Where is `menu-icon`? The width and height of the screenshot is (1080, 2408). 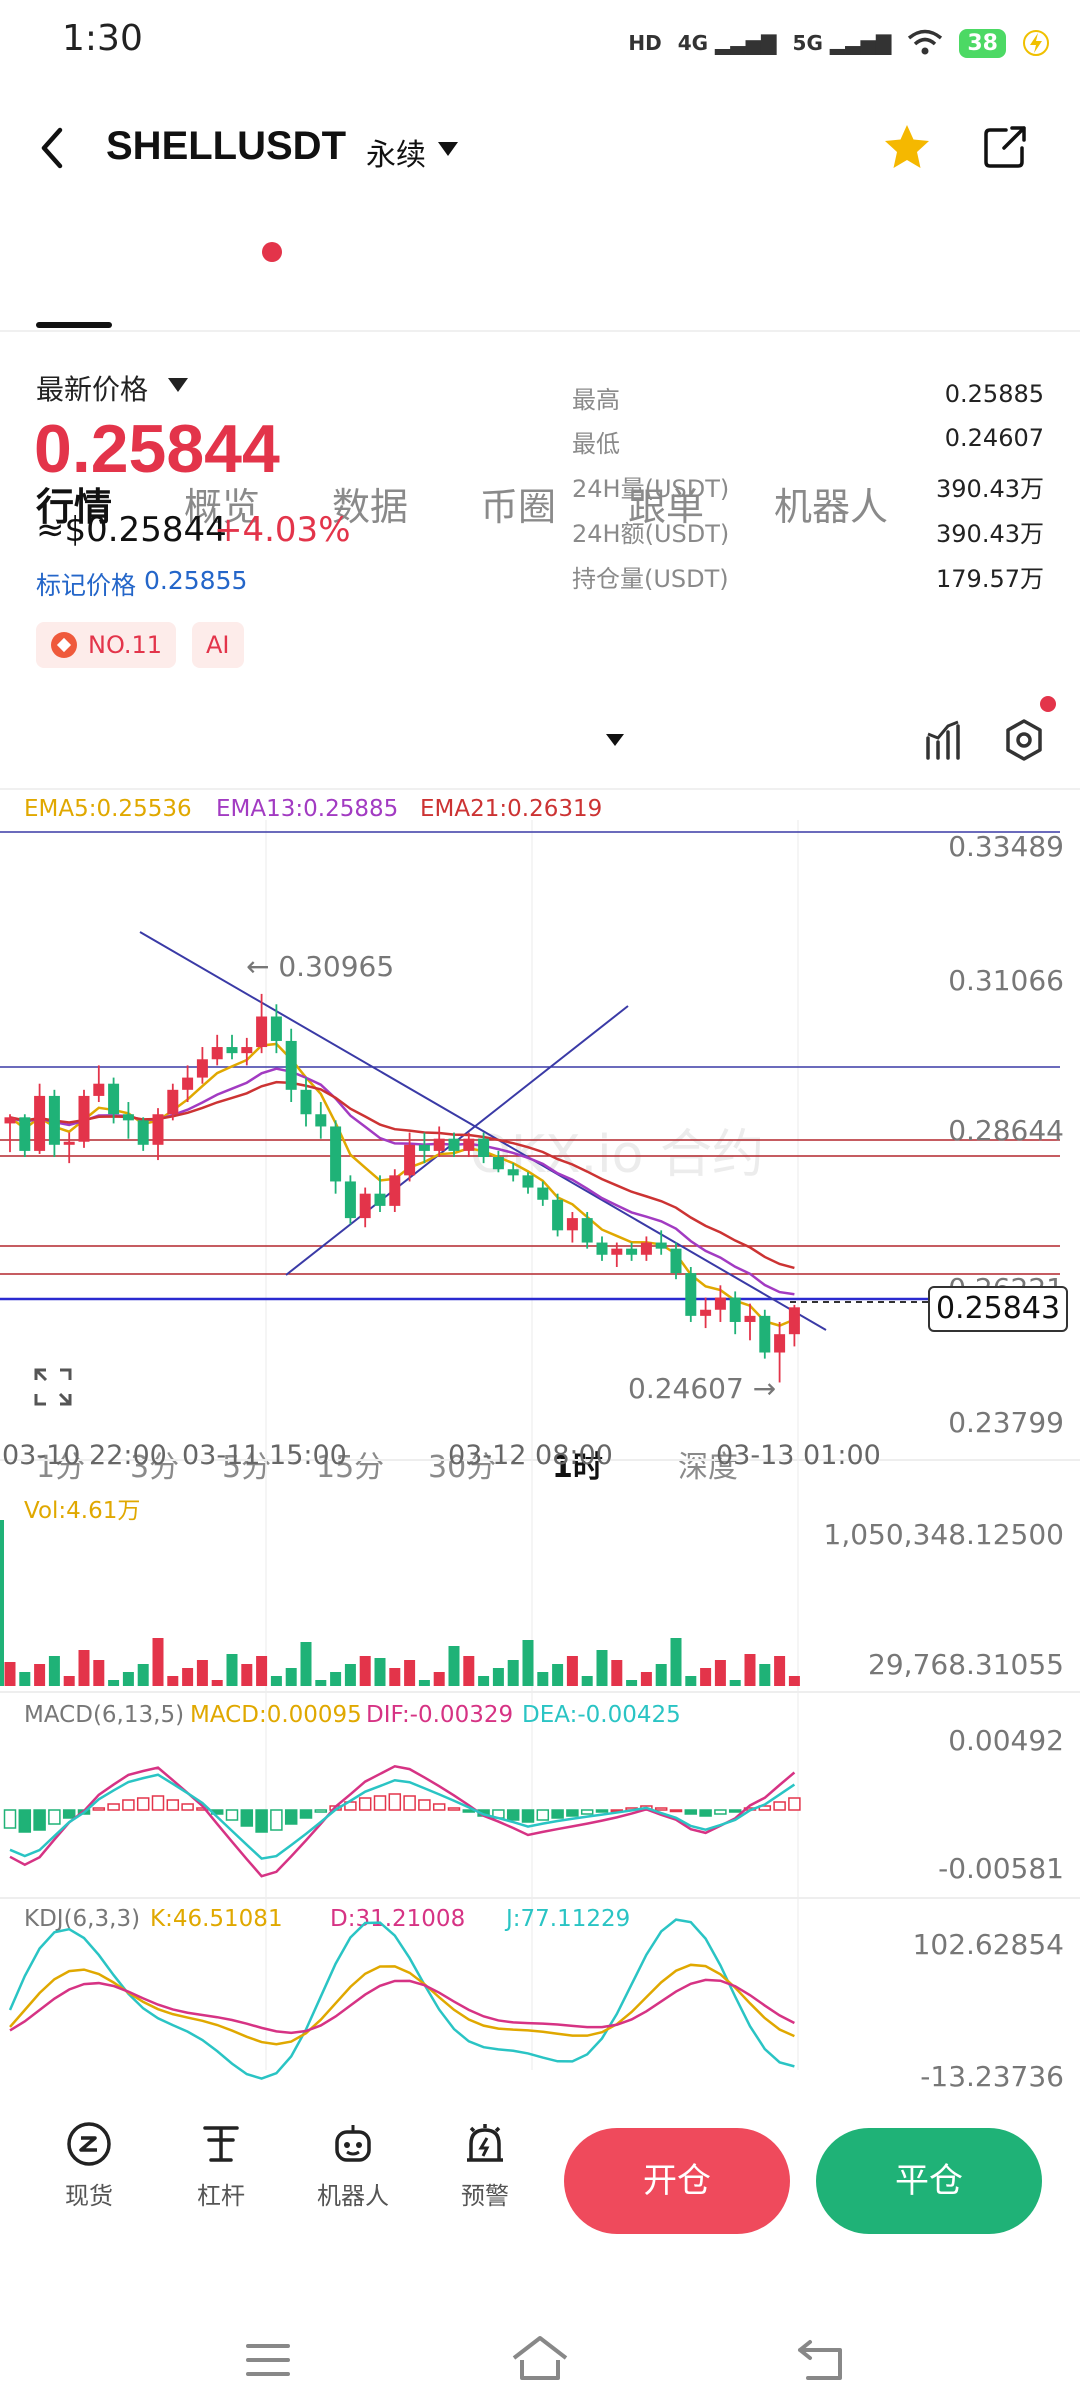
menu-icon is located at coordinates (268, 2360).